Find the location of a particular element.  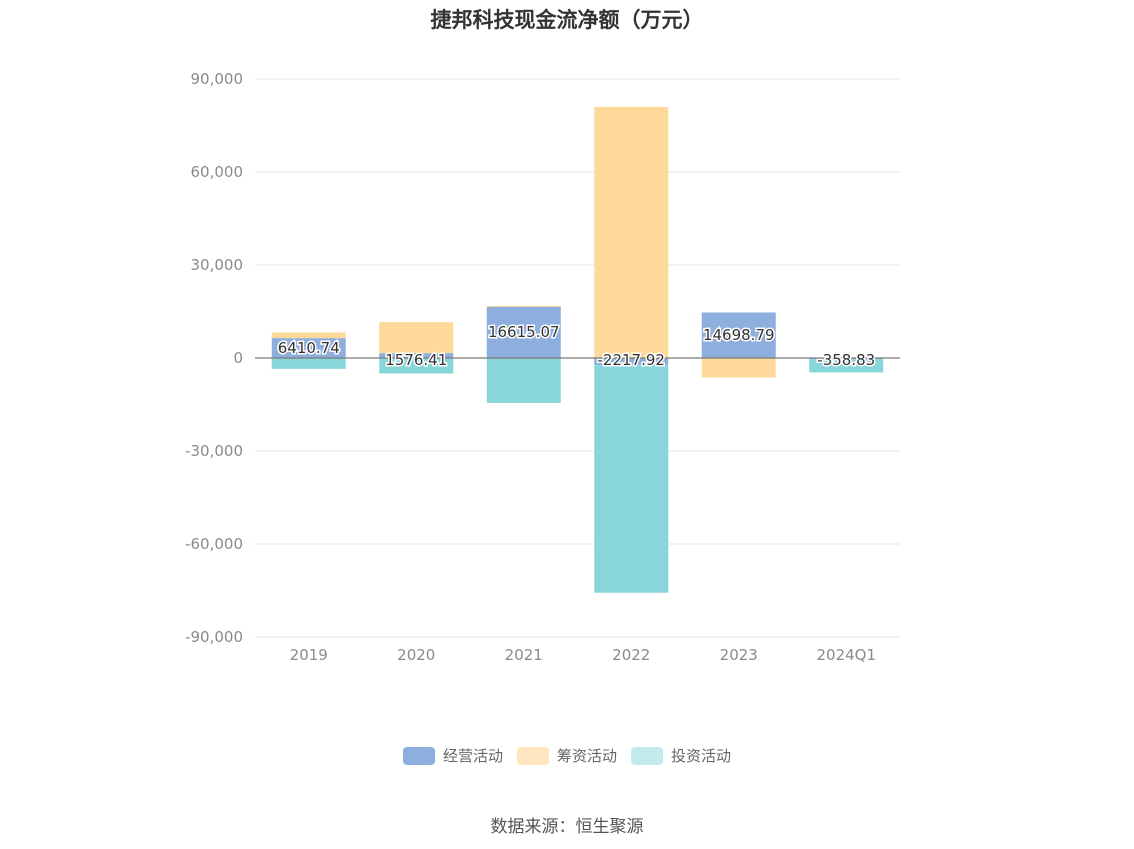

legend-item-operating: 经营活动 is located at coordinates (452, 755).